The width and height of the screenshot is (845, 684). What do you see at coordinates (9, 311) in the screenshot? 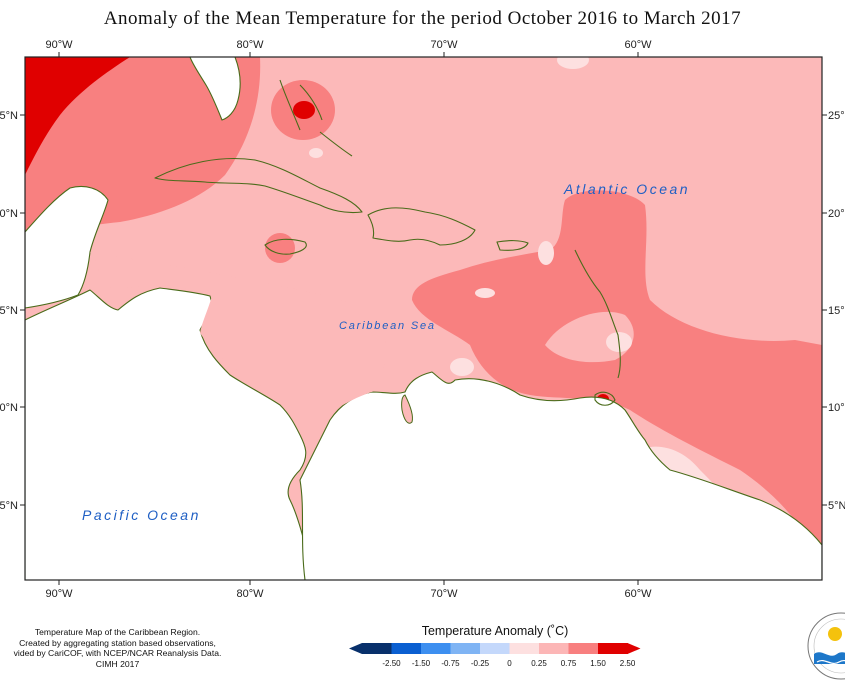
I see `lat-tick-left-15n: 15°N` at bounding box center [9, 311].